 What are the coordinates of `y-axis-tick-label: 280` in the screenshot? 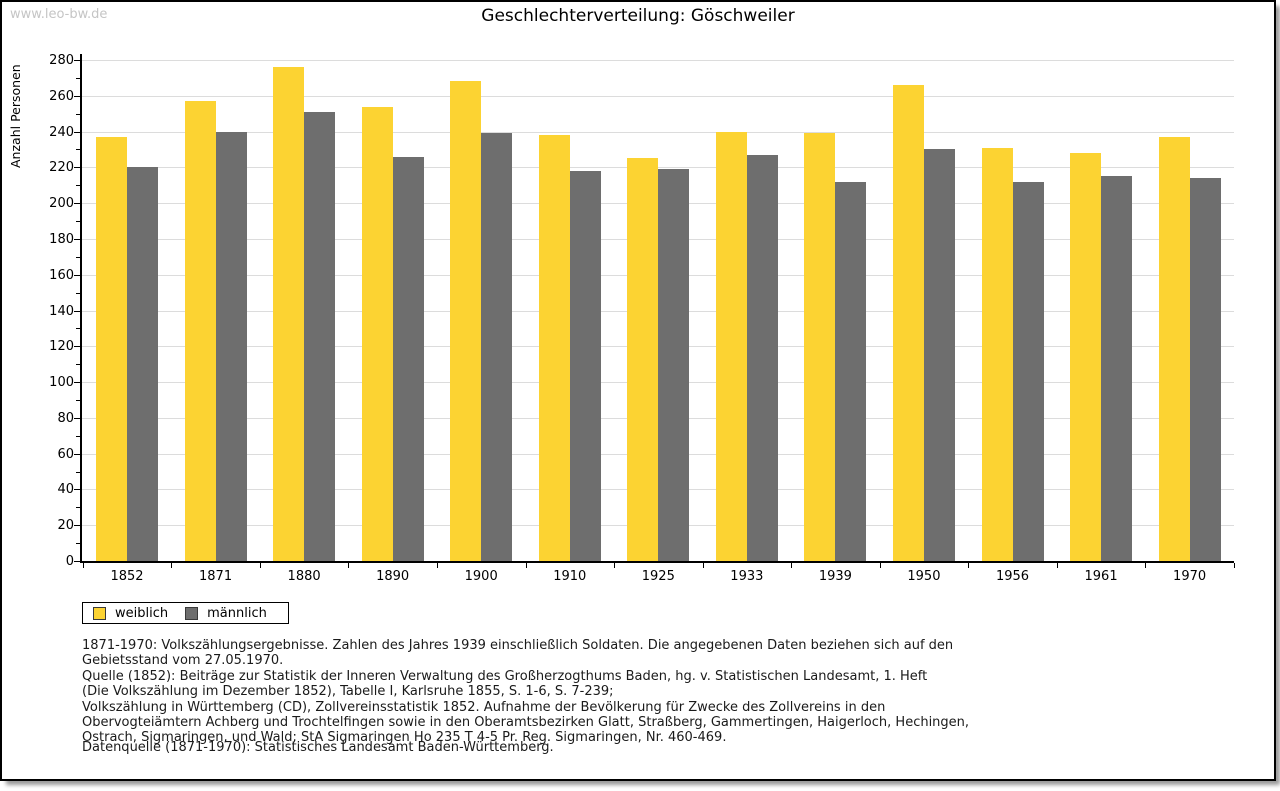 It's located at (61, 60).